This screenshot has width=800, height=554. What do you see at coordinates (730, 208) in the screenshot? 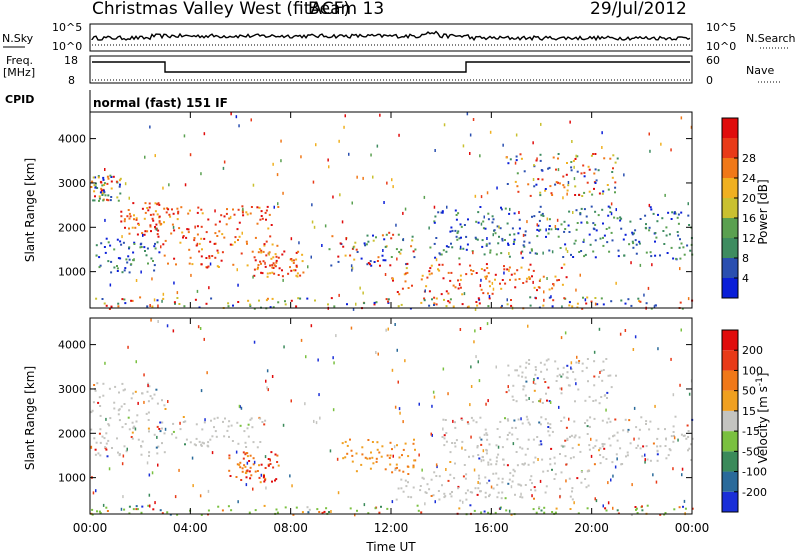
I see `colorbar-frame` at bounding box center [730, 208].